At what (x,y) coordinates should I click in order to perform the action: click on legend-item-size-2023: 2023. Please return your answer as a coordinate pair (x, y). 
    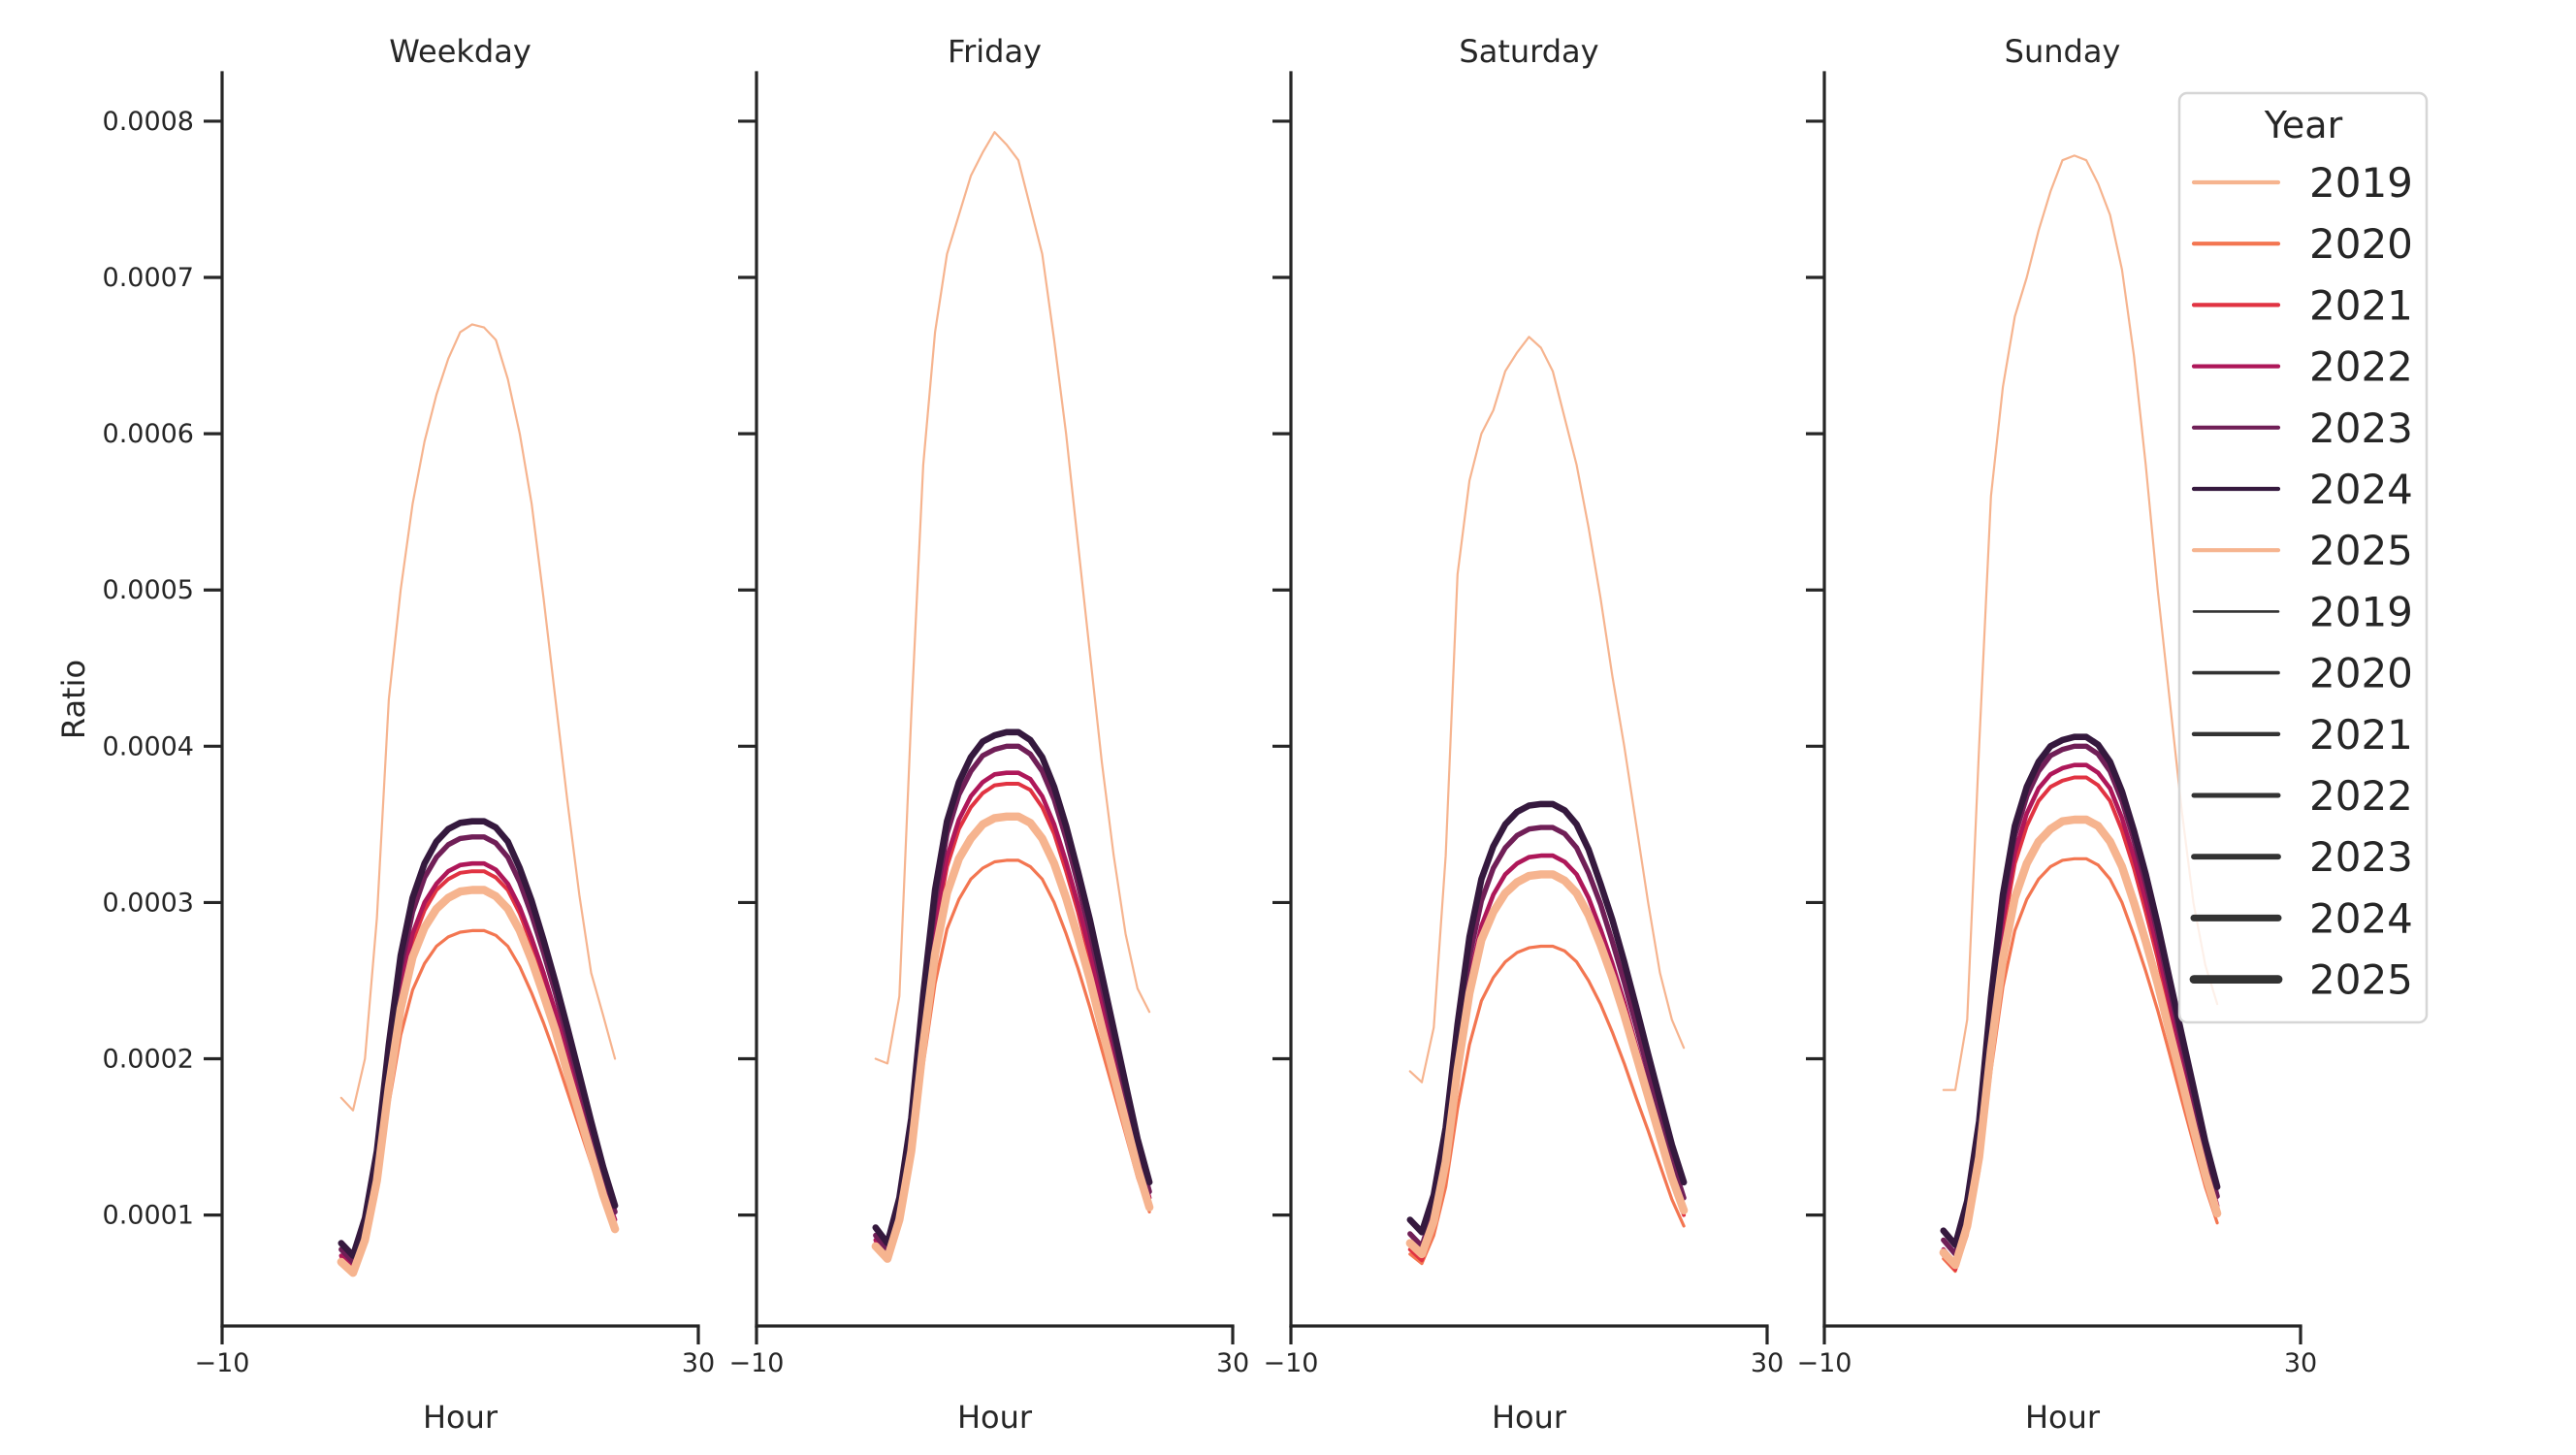
    Looking at the image, I should click on (2302, 857).